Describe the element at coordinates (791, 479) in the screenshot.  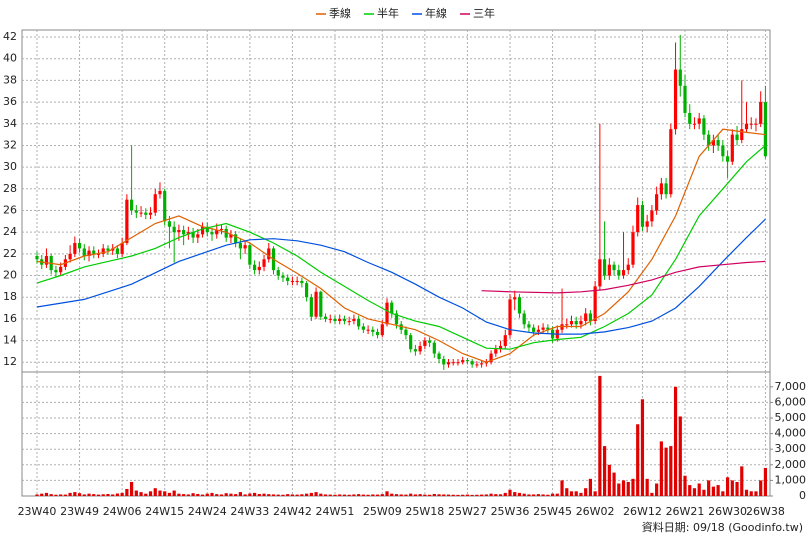
I see `y2-tick-label: 1,000` at that location.